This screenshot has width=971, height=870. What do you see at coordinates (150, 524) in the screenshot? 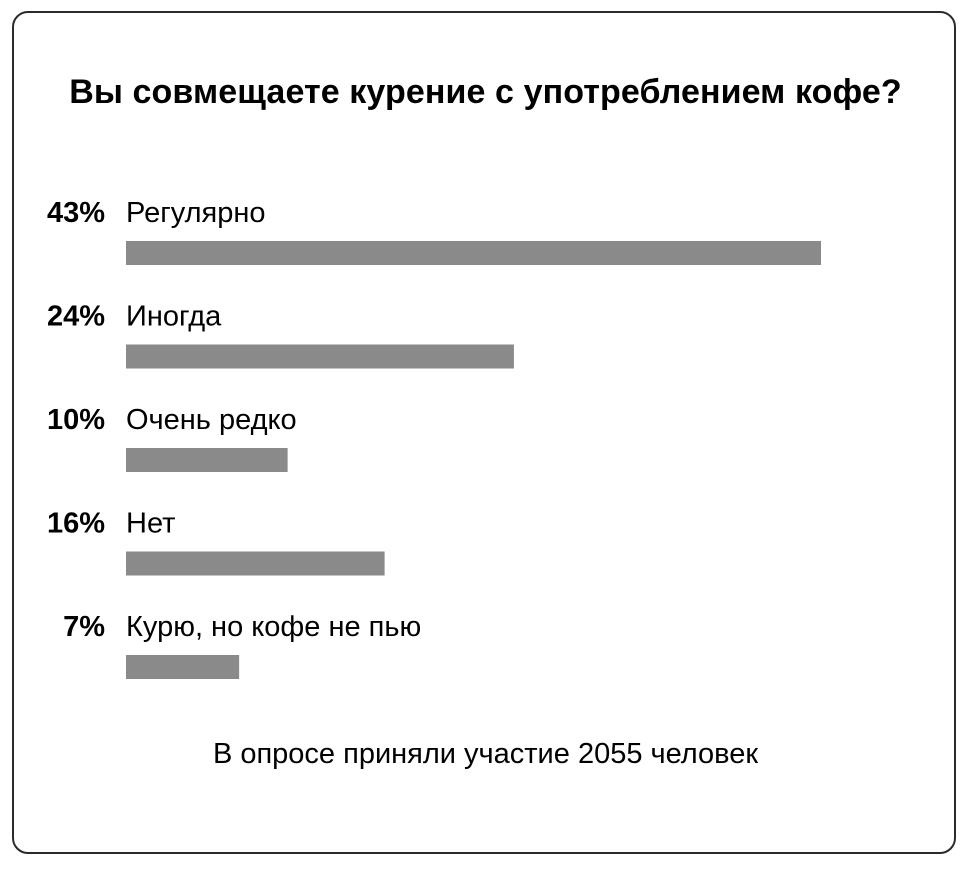
I see `bar-category-label: Нет` at bounding box center [150, 524].